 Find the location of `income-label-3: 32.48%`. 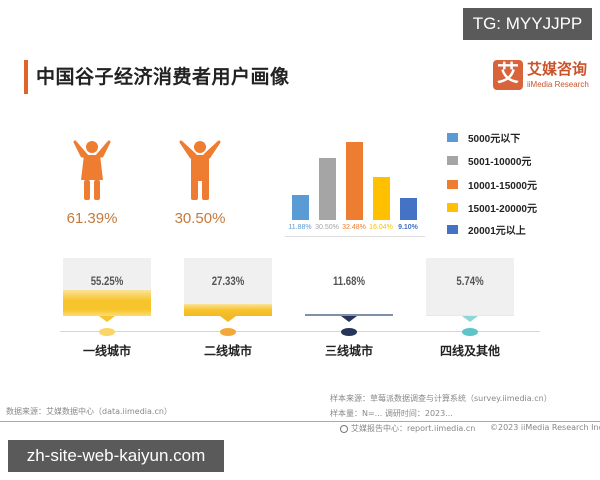

income-label-3: 32.48% is located at coordinates (354, 227).